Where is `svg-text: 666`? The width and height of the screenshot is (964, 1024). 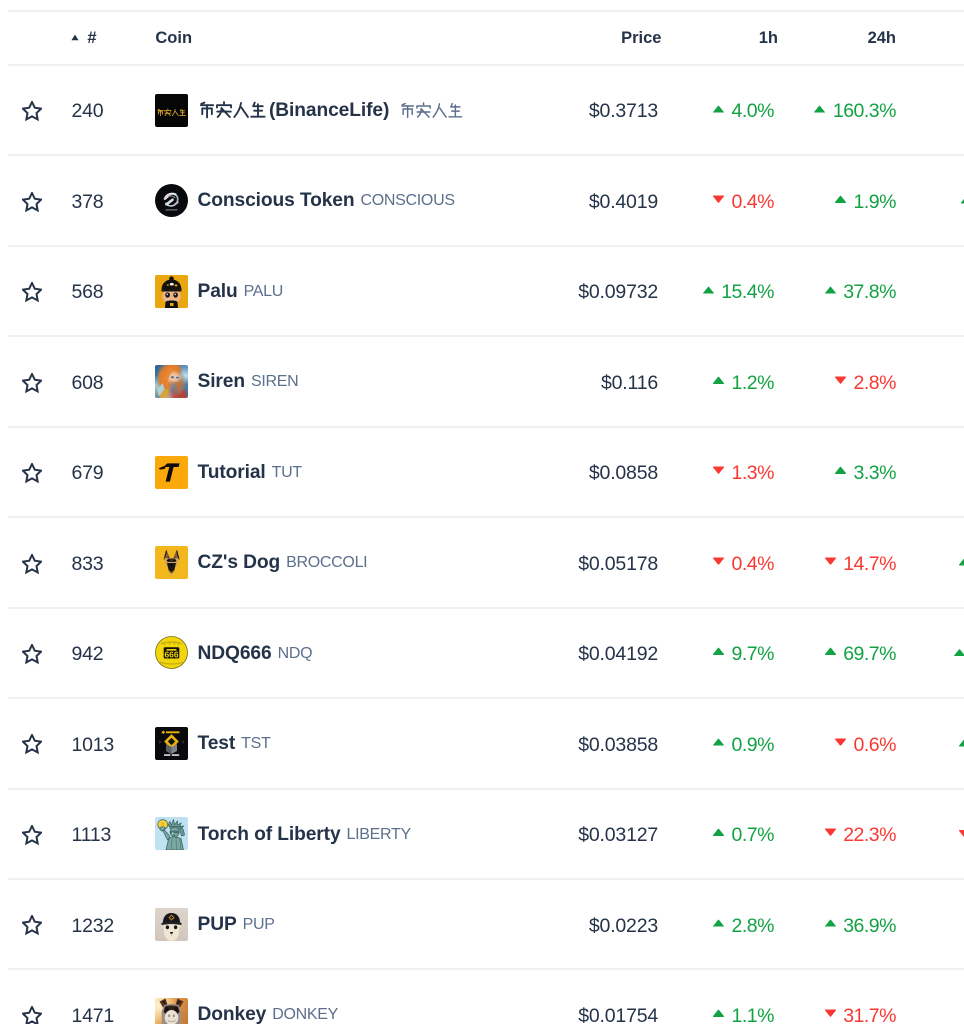
svg-text: 666 is located at coordinates (171, 655).